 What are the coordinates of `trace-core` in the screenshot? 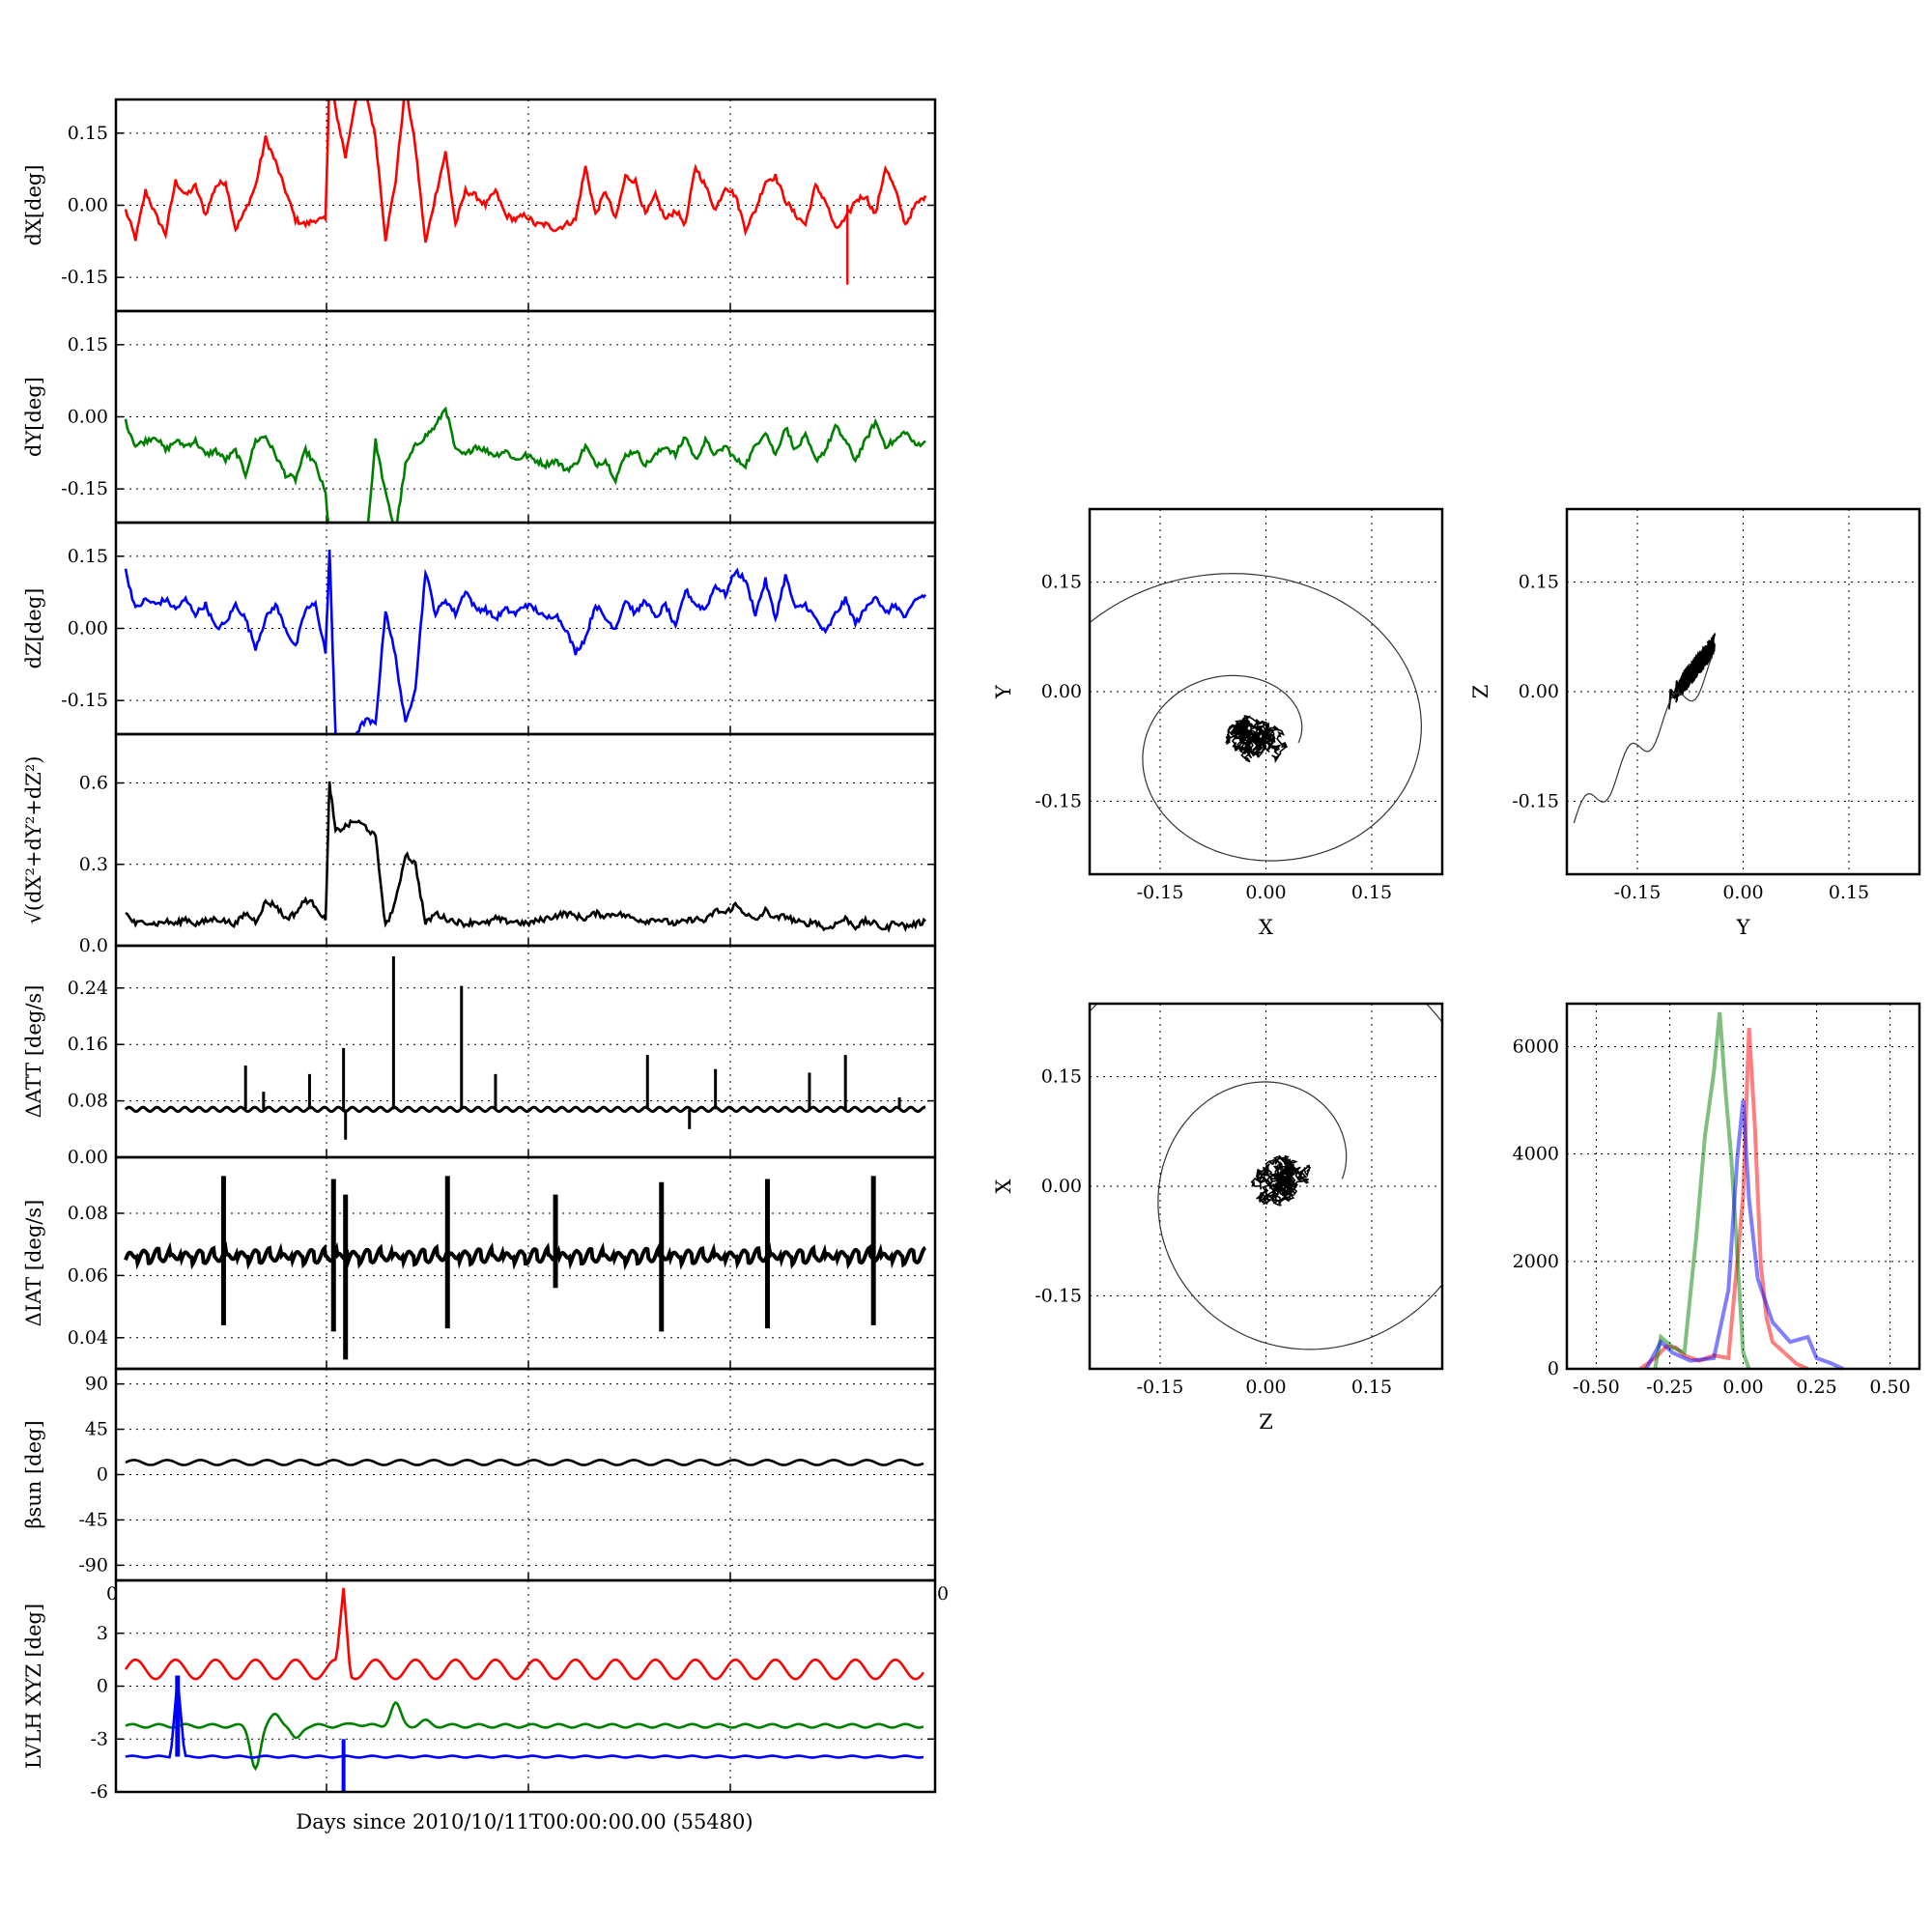 It's located at (1281, 1180).